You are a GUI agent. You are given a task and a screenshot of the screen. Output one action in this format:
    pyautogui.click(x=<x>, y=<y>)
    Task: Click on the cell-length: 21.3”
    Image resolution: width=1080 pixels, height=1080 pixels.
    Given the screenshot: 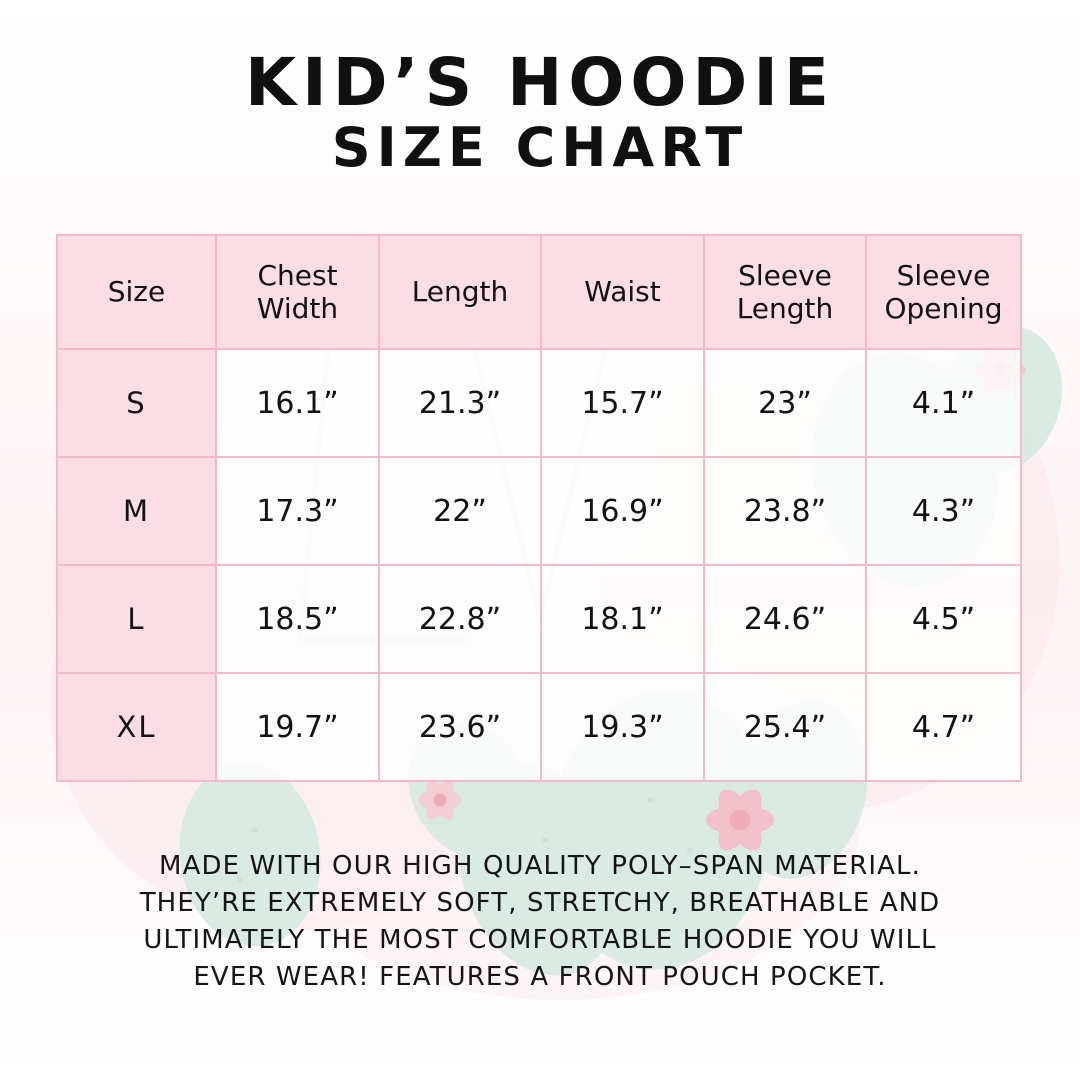 What is the action you would take?
    pyautogui.click(x=460, y=403)
    